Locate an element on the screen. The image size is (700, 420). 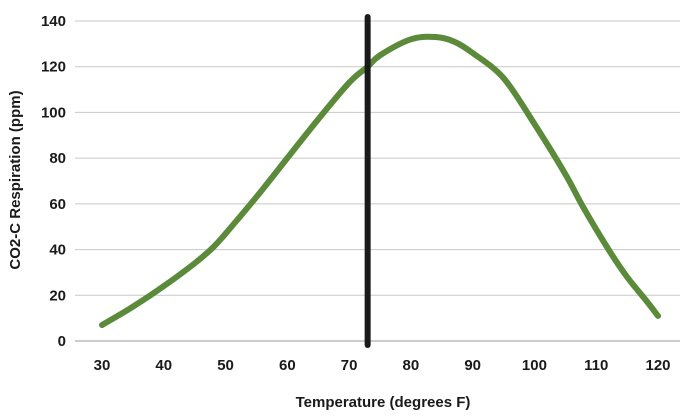
y-tick-label: 120 is located at coordinates (53, 67).